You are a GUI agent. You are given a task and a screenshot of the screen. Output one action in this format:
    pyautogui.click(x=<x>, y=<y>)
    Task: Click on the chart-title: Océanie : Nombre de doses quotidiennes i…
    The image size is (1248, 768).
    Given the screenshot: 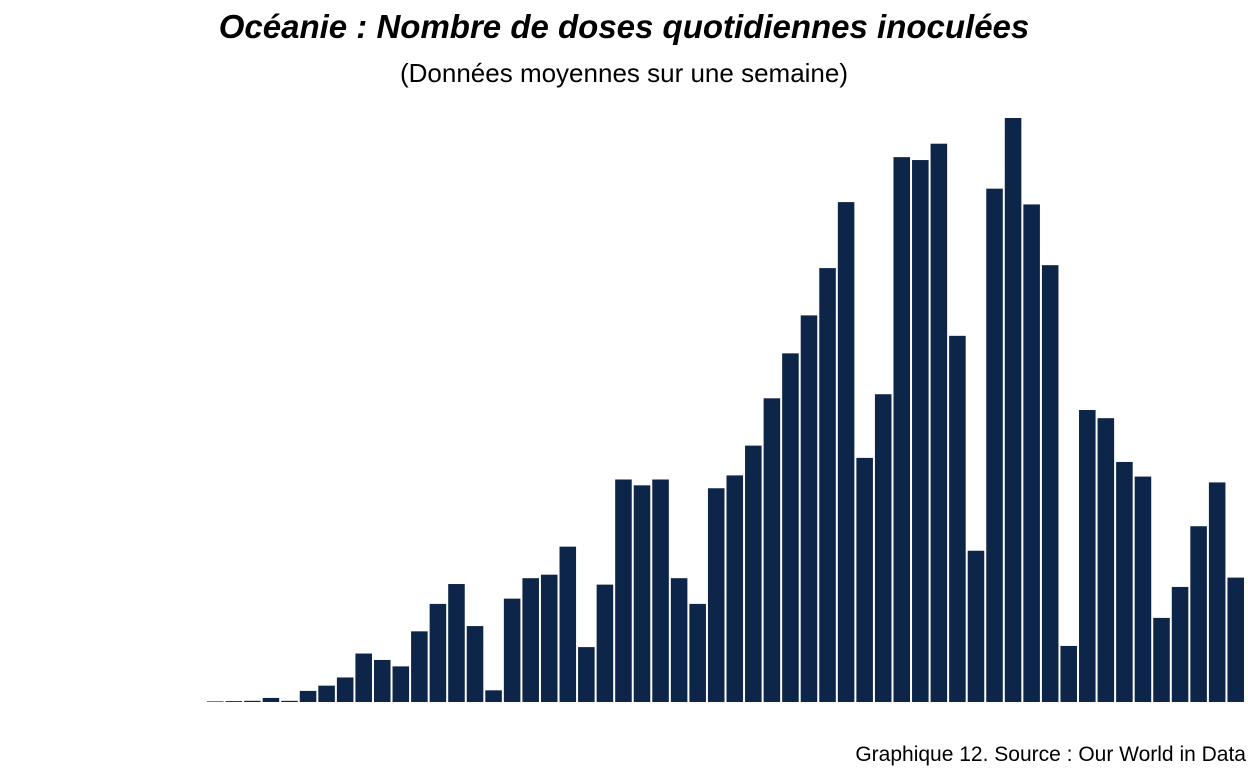 What is the action you would take?
    pyautogui.click(x=624, y=26)
    